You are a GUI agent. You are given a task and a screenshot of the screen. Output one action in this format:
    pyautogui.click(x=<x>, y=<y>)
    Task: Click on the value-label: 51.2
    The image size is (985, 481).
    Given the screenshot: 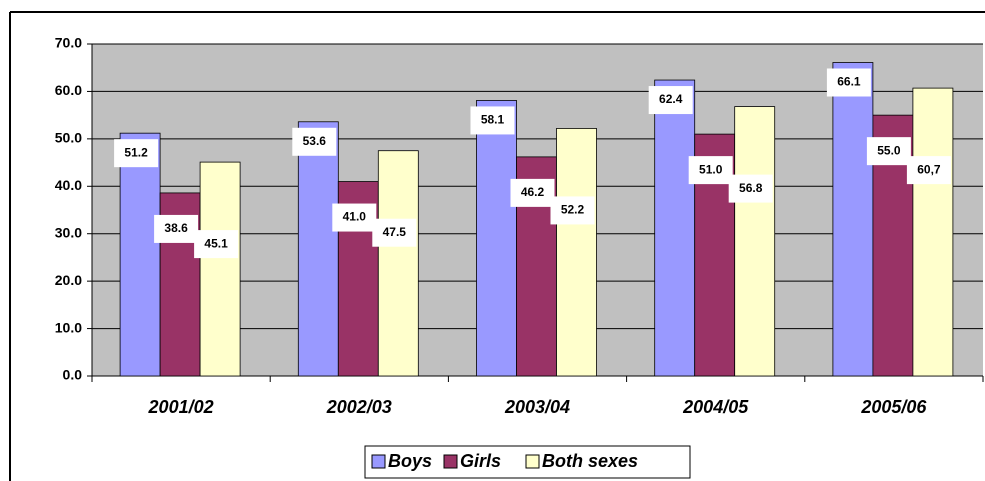 What is the action you would take?
    pyautogui.click(x=136, y=152)
    